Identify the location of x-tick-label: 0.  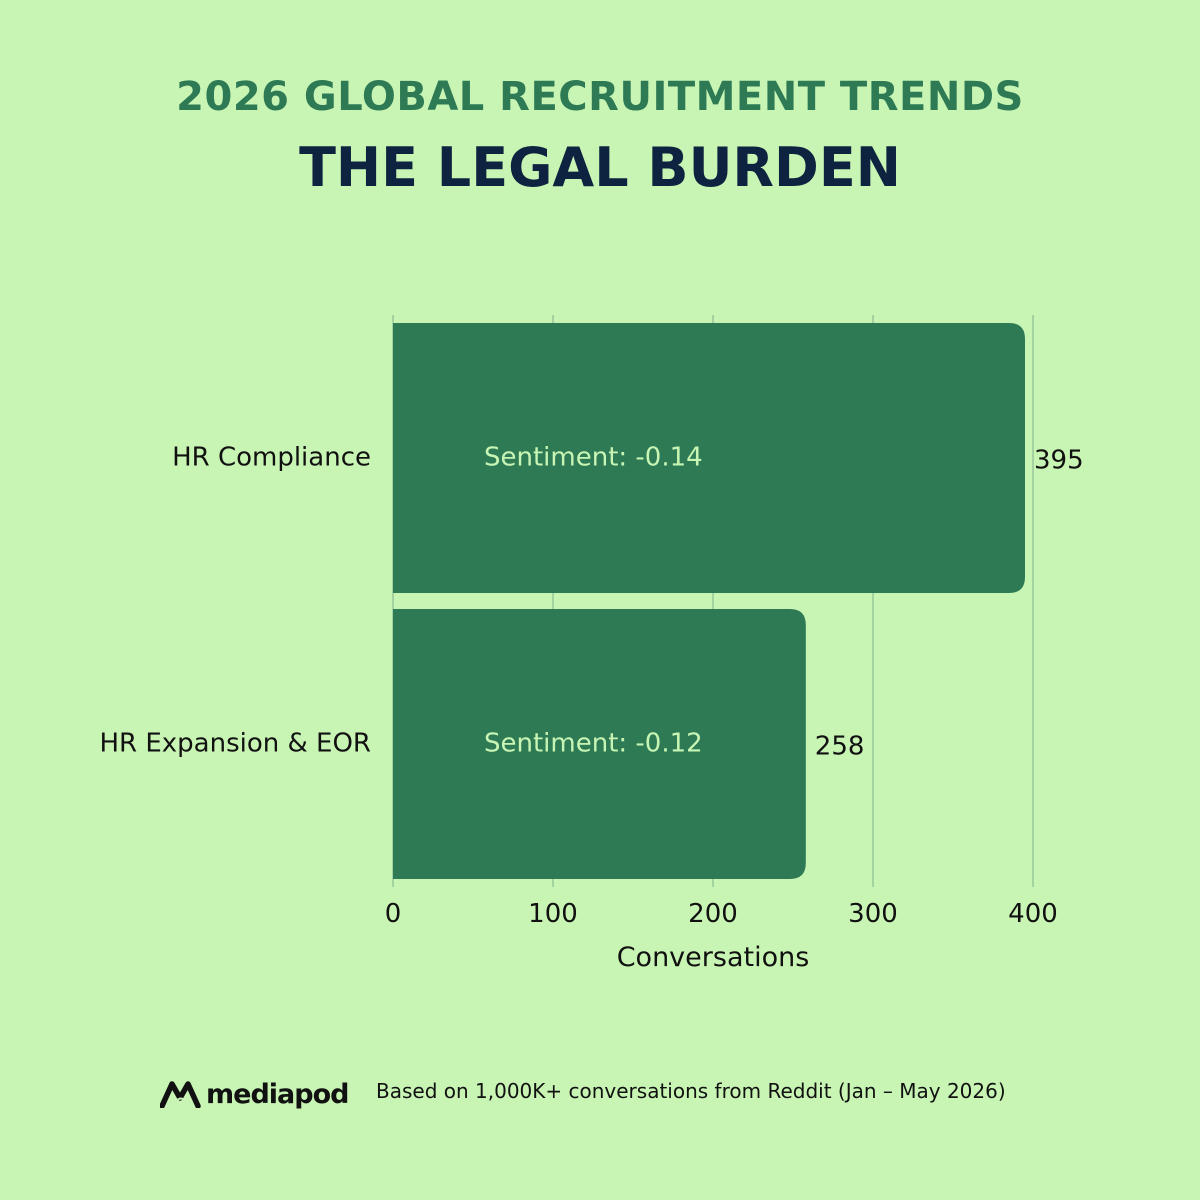
(393, 914).